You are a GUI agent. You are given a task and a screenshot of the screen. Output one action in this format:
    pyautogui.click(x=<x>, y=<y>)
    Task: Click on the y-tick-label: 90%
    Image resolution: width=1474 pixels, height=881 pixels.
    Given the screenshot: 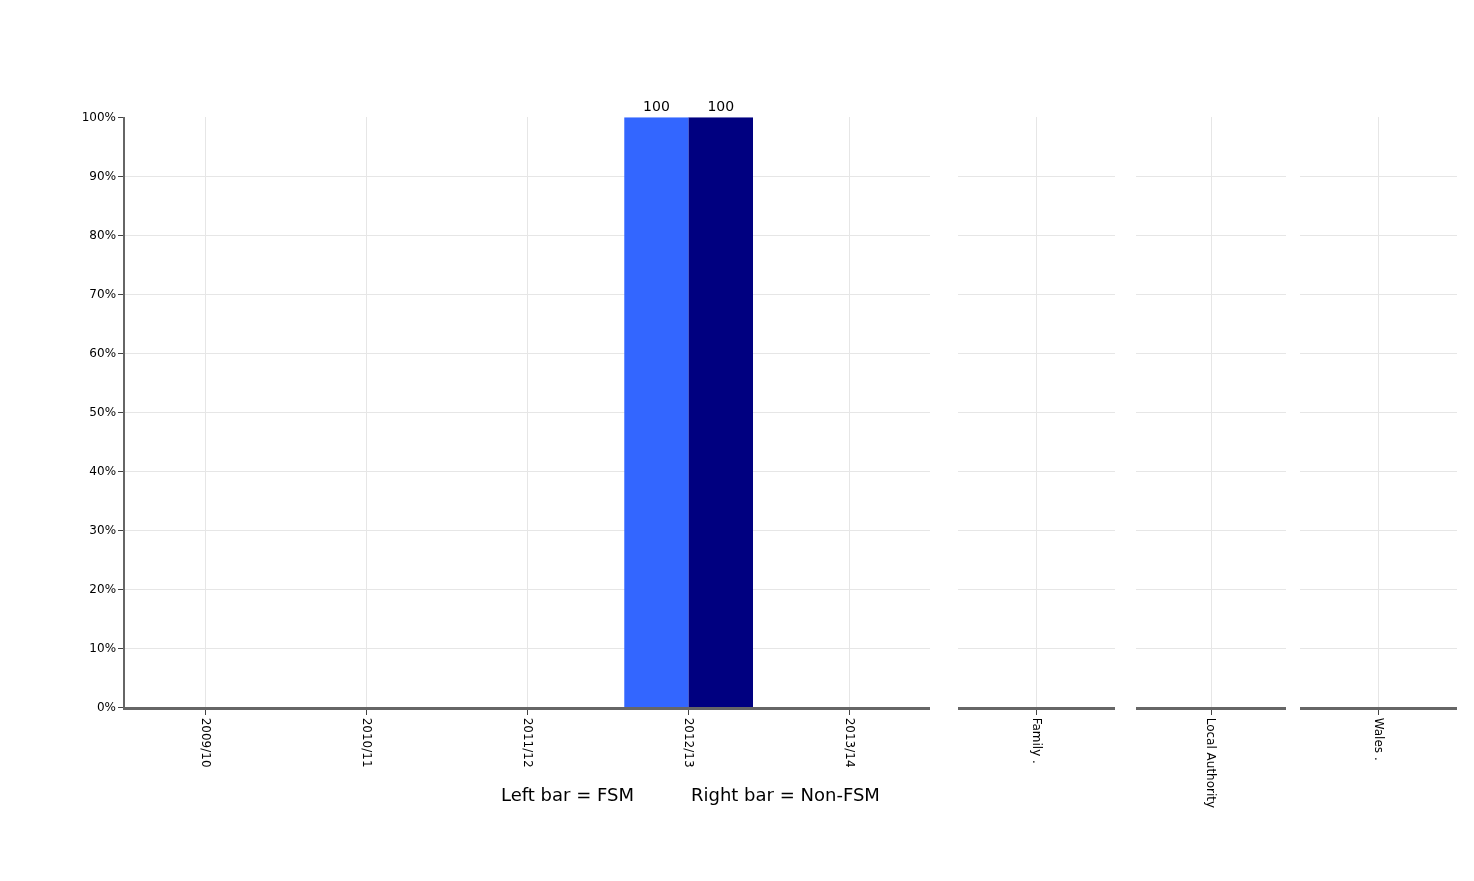 What is the action you would take?
    pyautogui.click(x=103, y=176)
    